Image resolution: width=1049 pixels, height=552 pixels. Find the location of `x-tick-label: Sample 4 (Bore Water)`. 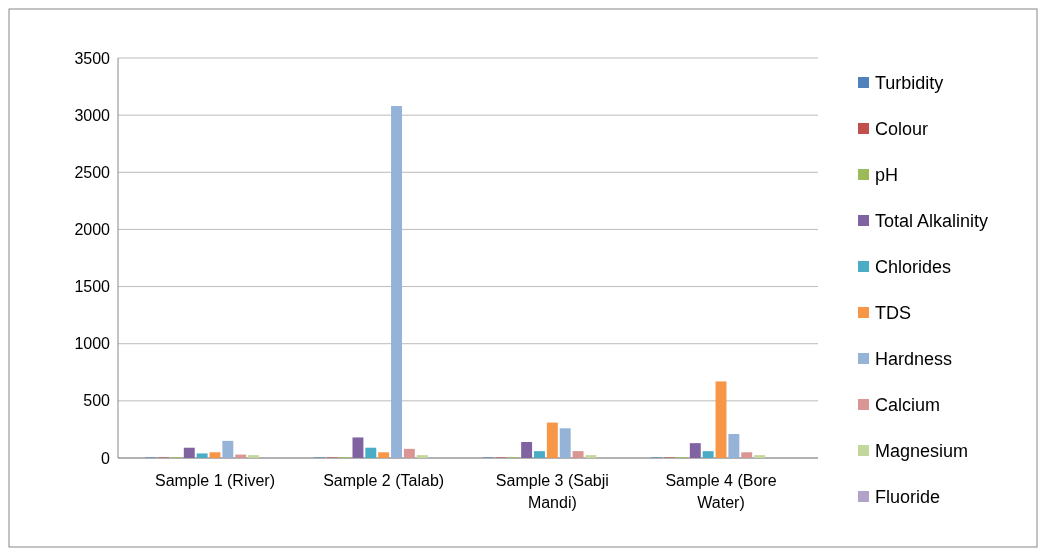

x-tick-label: Sample 4 (Bore Water) is located at coordinates (721, 491).